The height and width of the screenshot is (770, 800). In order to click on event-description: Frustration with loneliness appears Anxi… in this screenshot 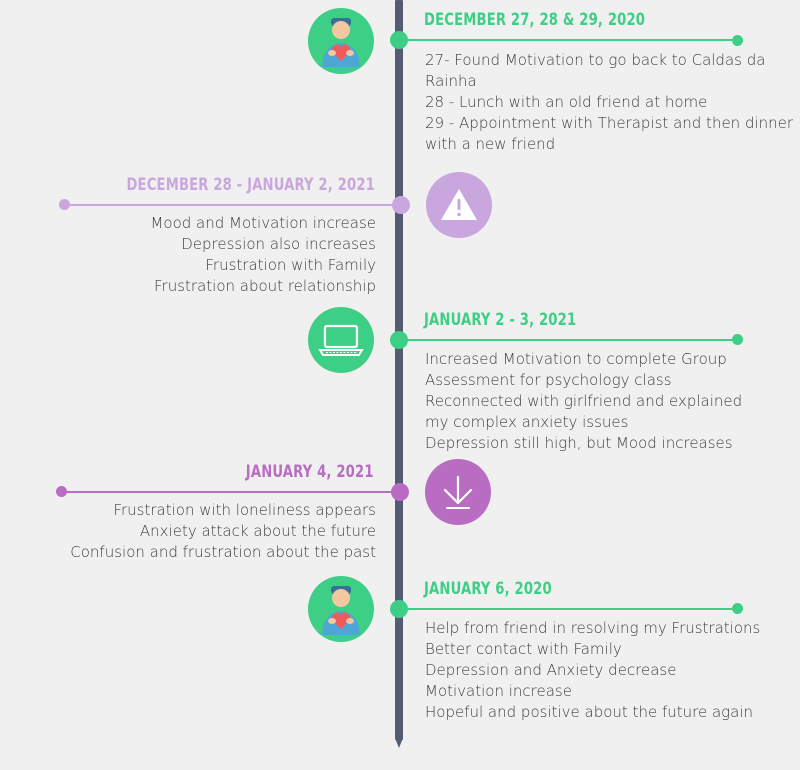, I will do `click(223, 531)`.